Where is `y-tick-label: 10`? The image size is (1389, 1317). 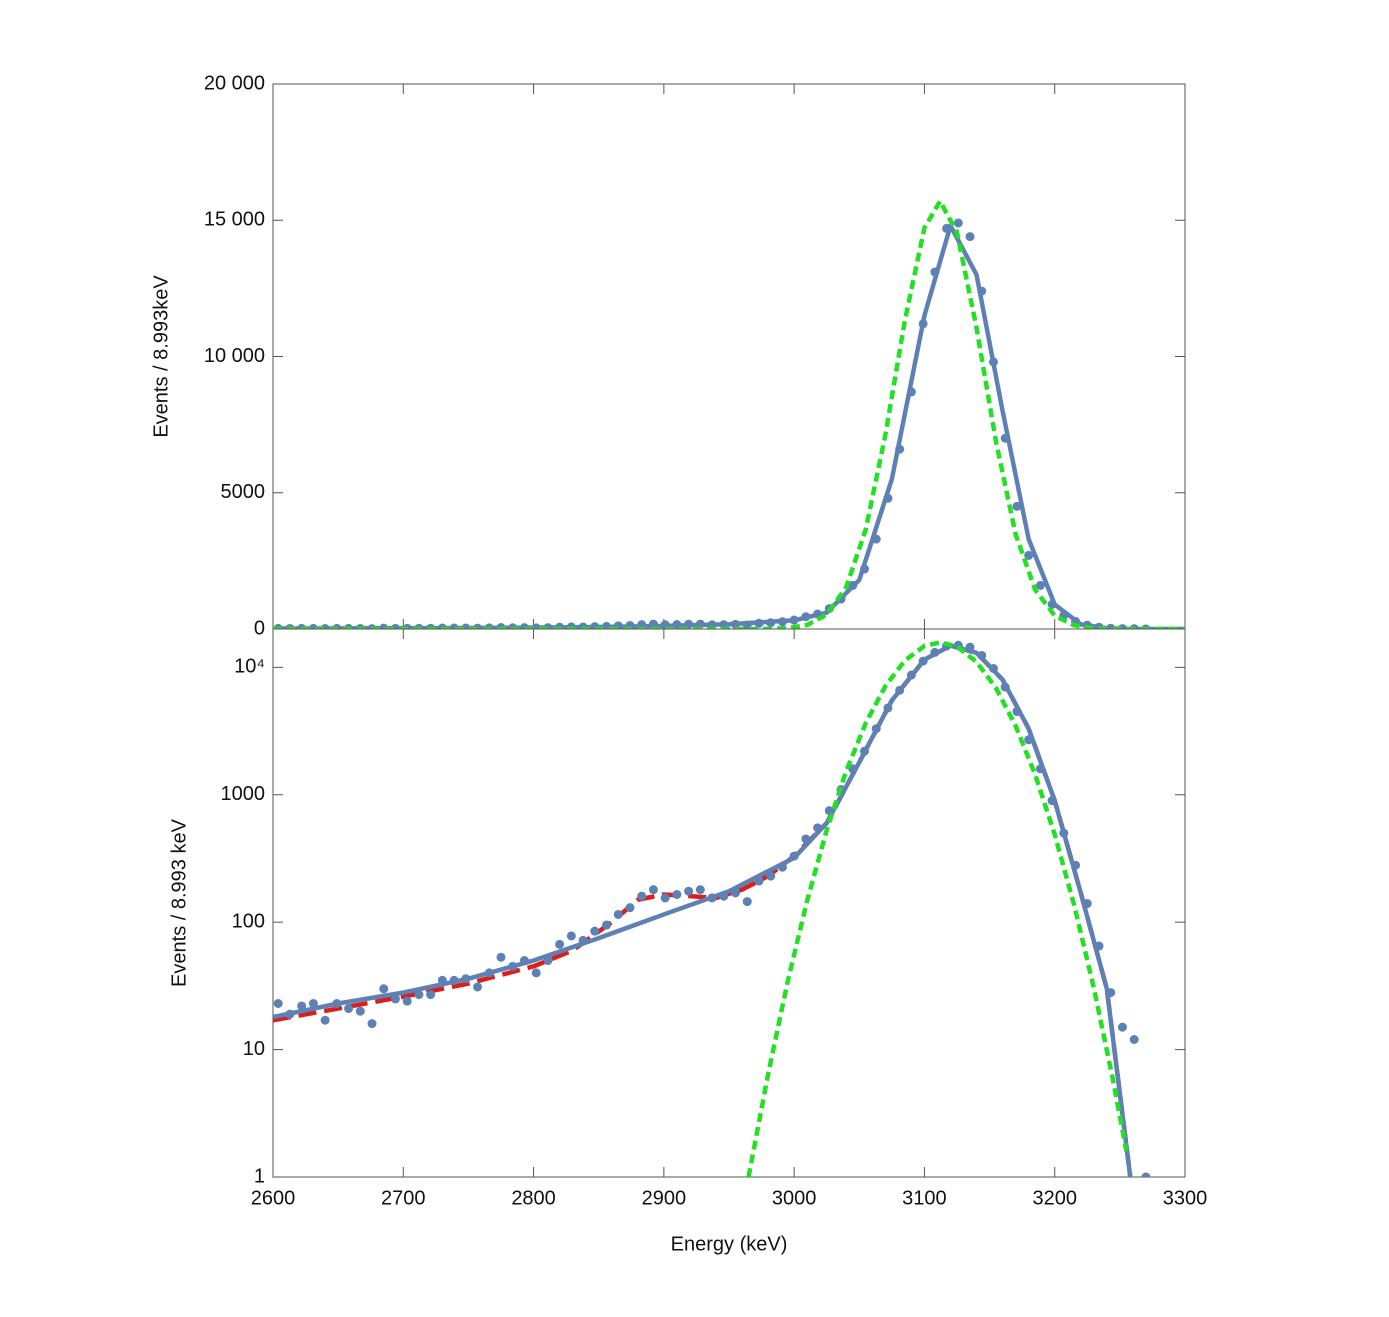
y-tick-label: 10 is located at coordinates (254, 1049).